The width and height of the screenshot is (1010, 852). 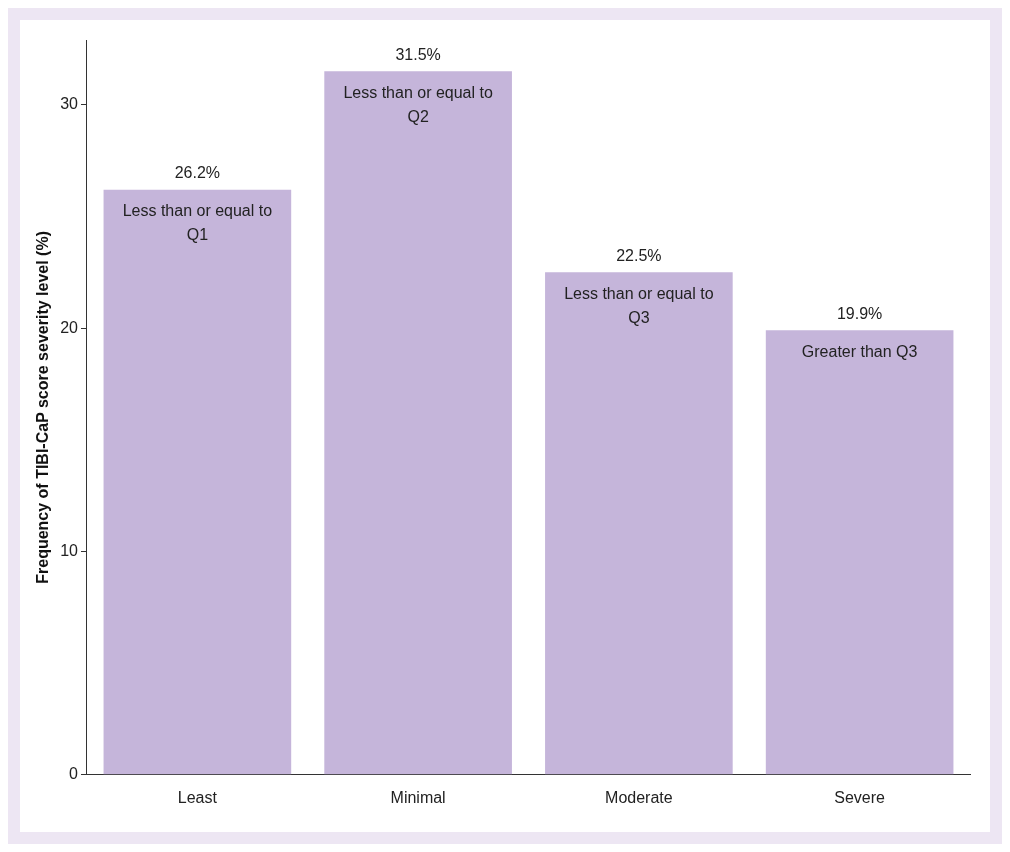 I want to click on y-tick-label: 0, so click(x=74, y=774).